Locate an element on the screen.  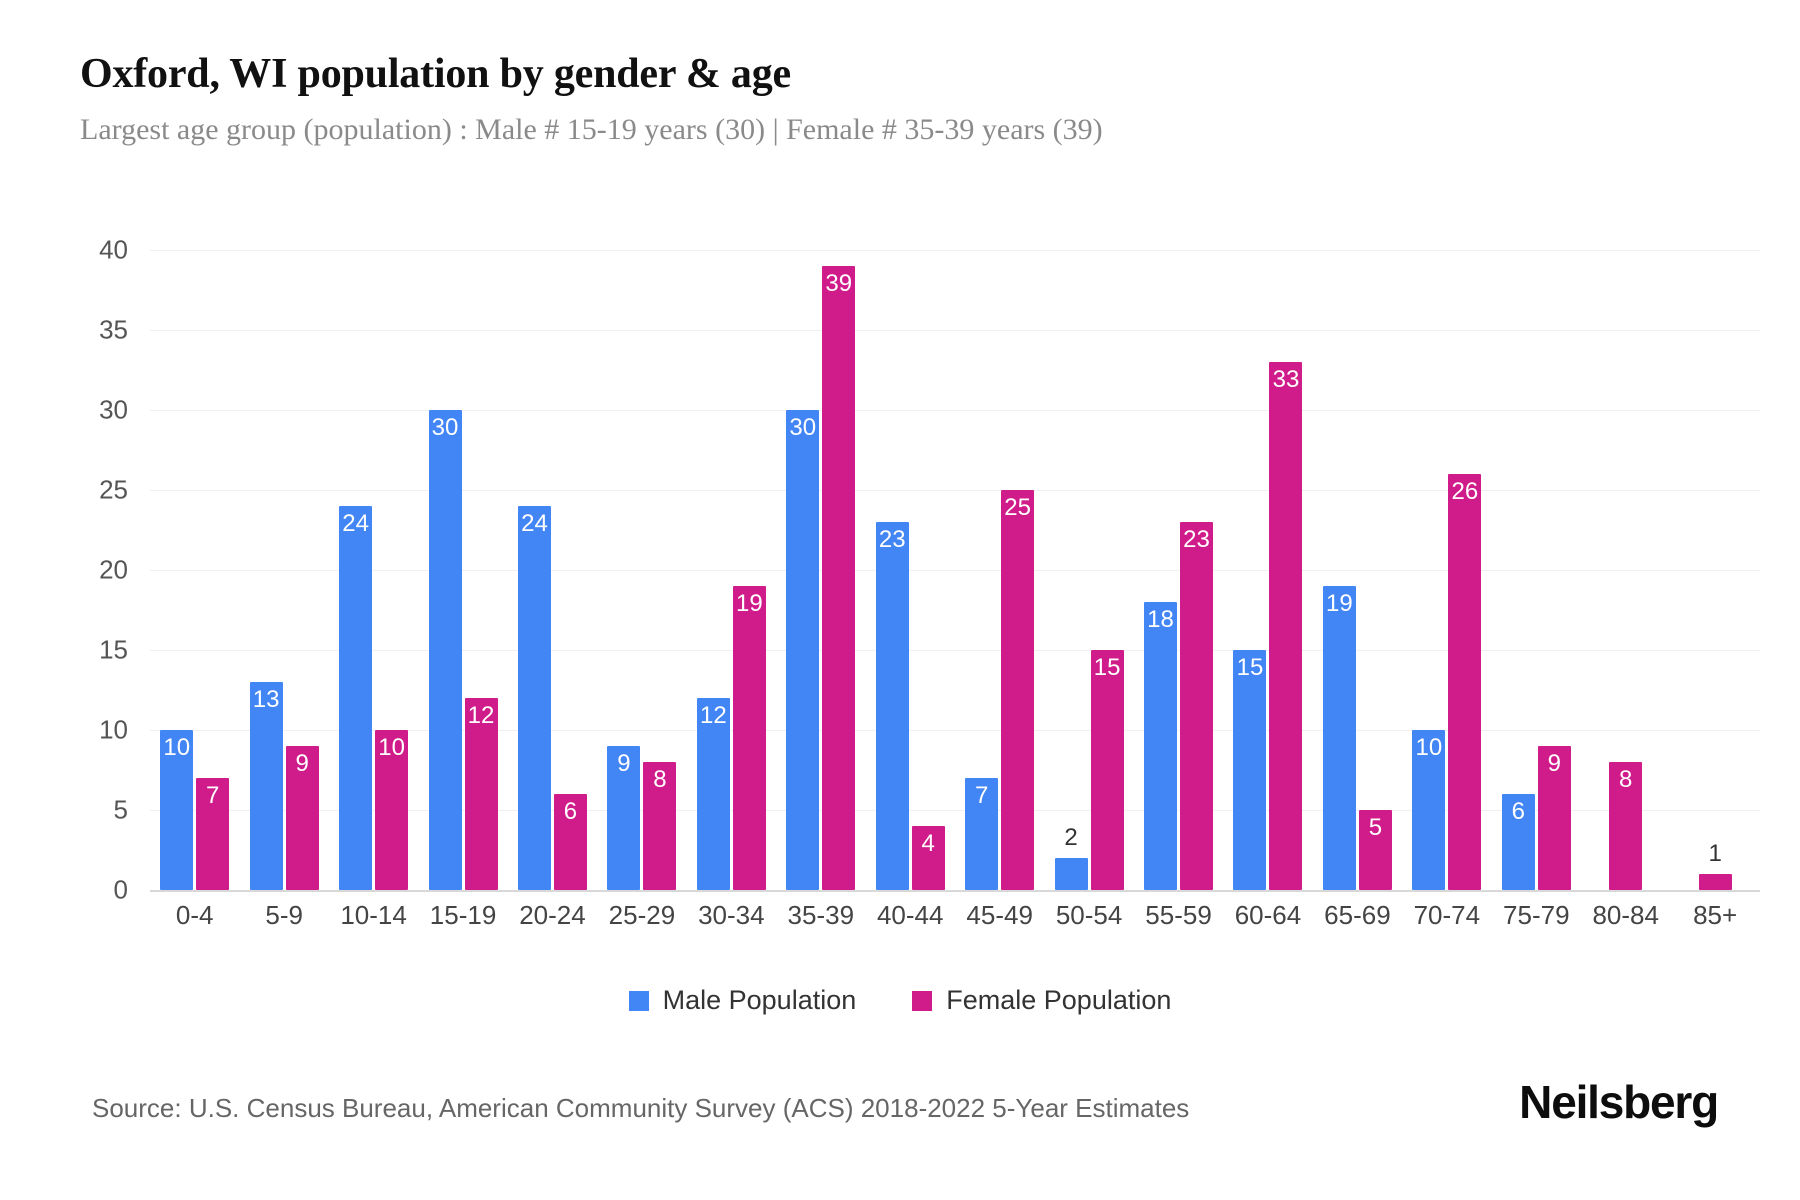
bar-value-label: 12 is located at coordinates (713, 715).